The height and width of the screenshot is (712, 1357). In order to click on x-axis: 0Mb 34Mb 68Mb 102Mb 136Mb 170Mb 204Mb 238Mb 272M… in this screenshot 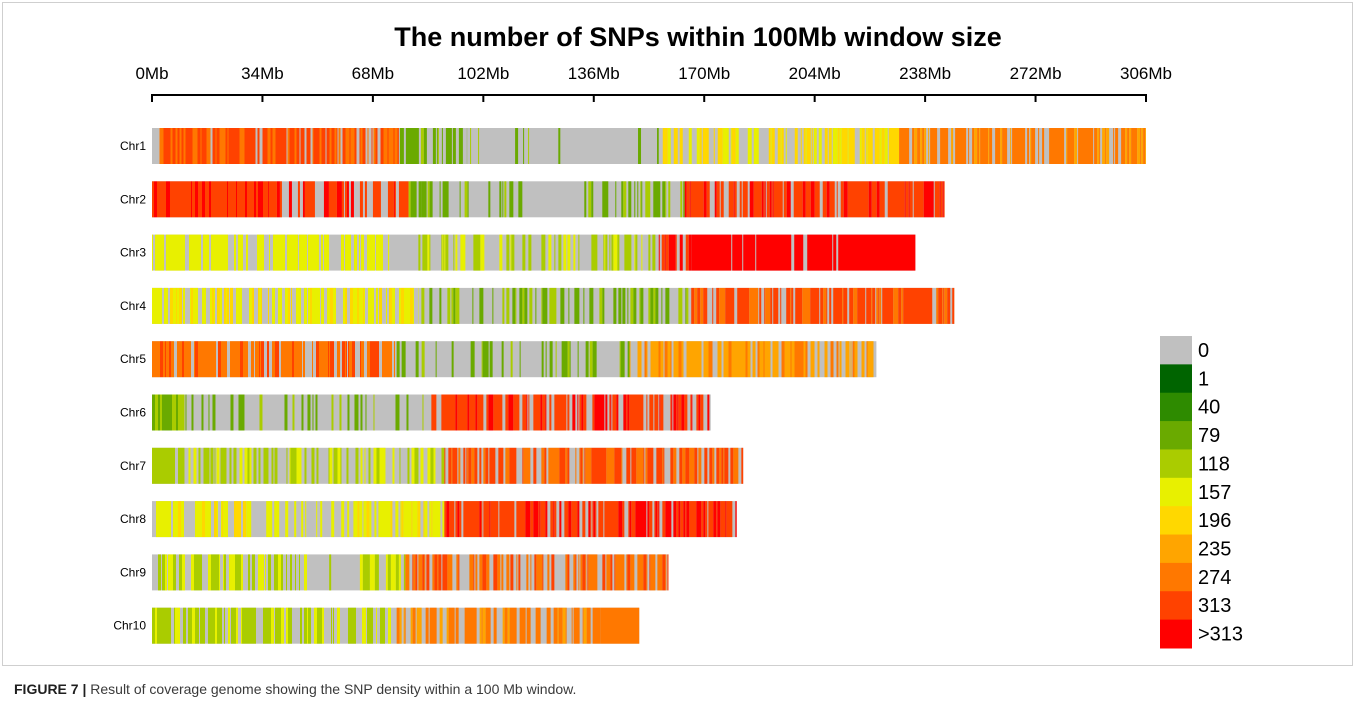, I will do `click(653, 83)`.